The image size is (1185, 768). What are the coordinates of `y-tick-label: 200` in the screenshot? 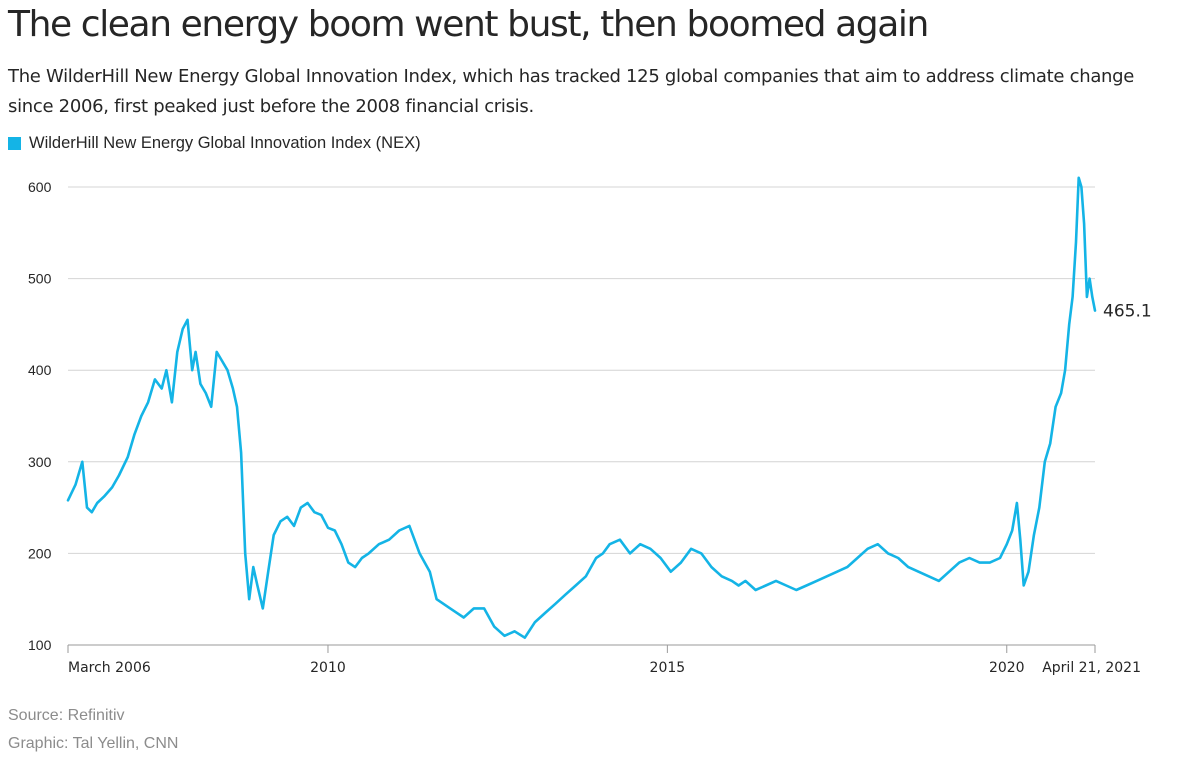 It's located at (40, 553).